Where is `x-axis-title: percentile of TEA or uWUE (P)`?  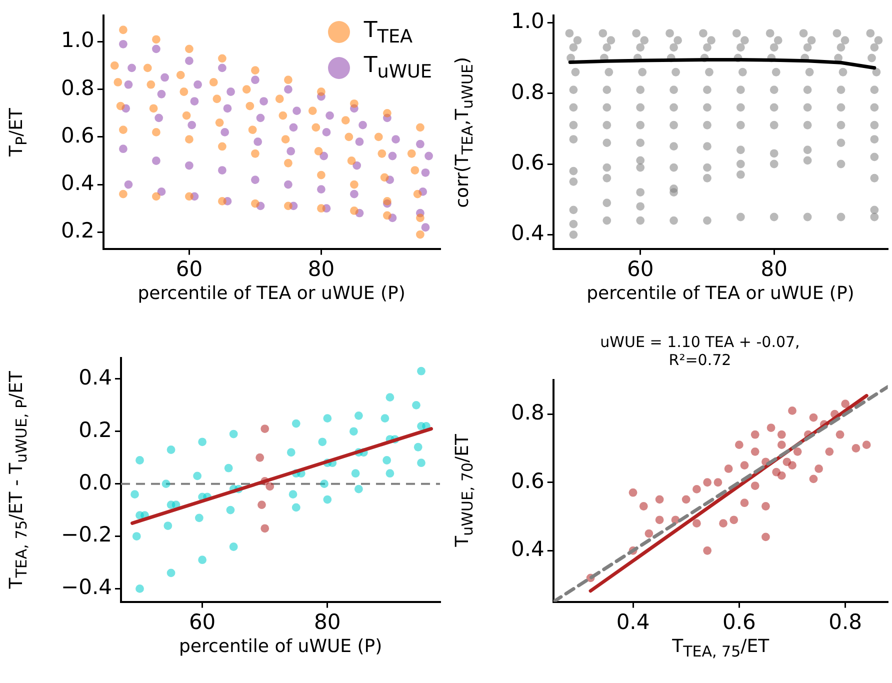
x-axis-title: percentile of TEA or uWUE (P) is located at coordinates (720, 293).